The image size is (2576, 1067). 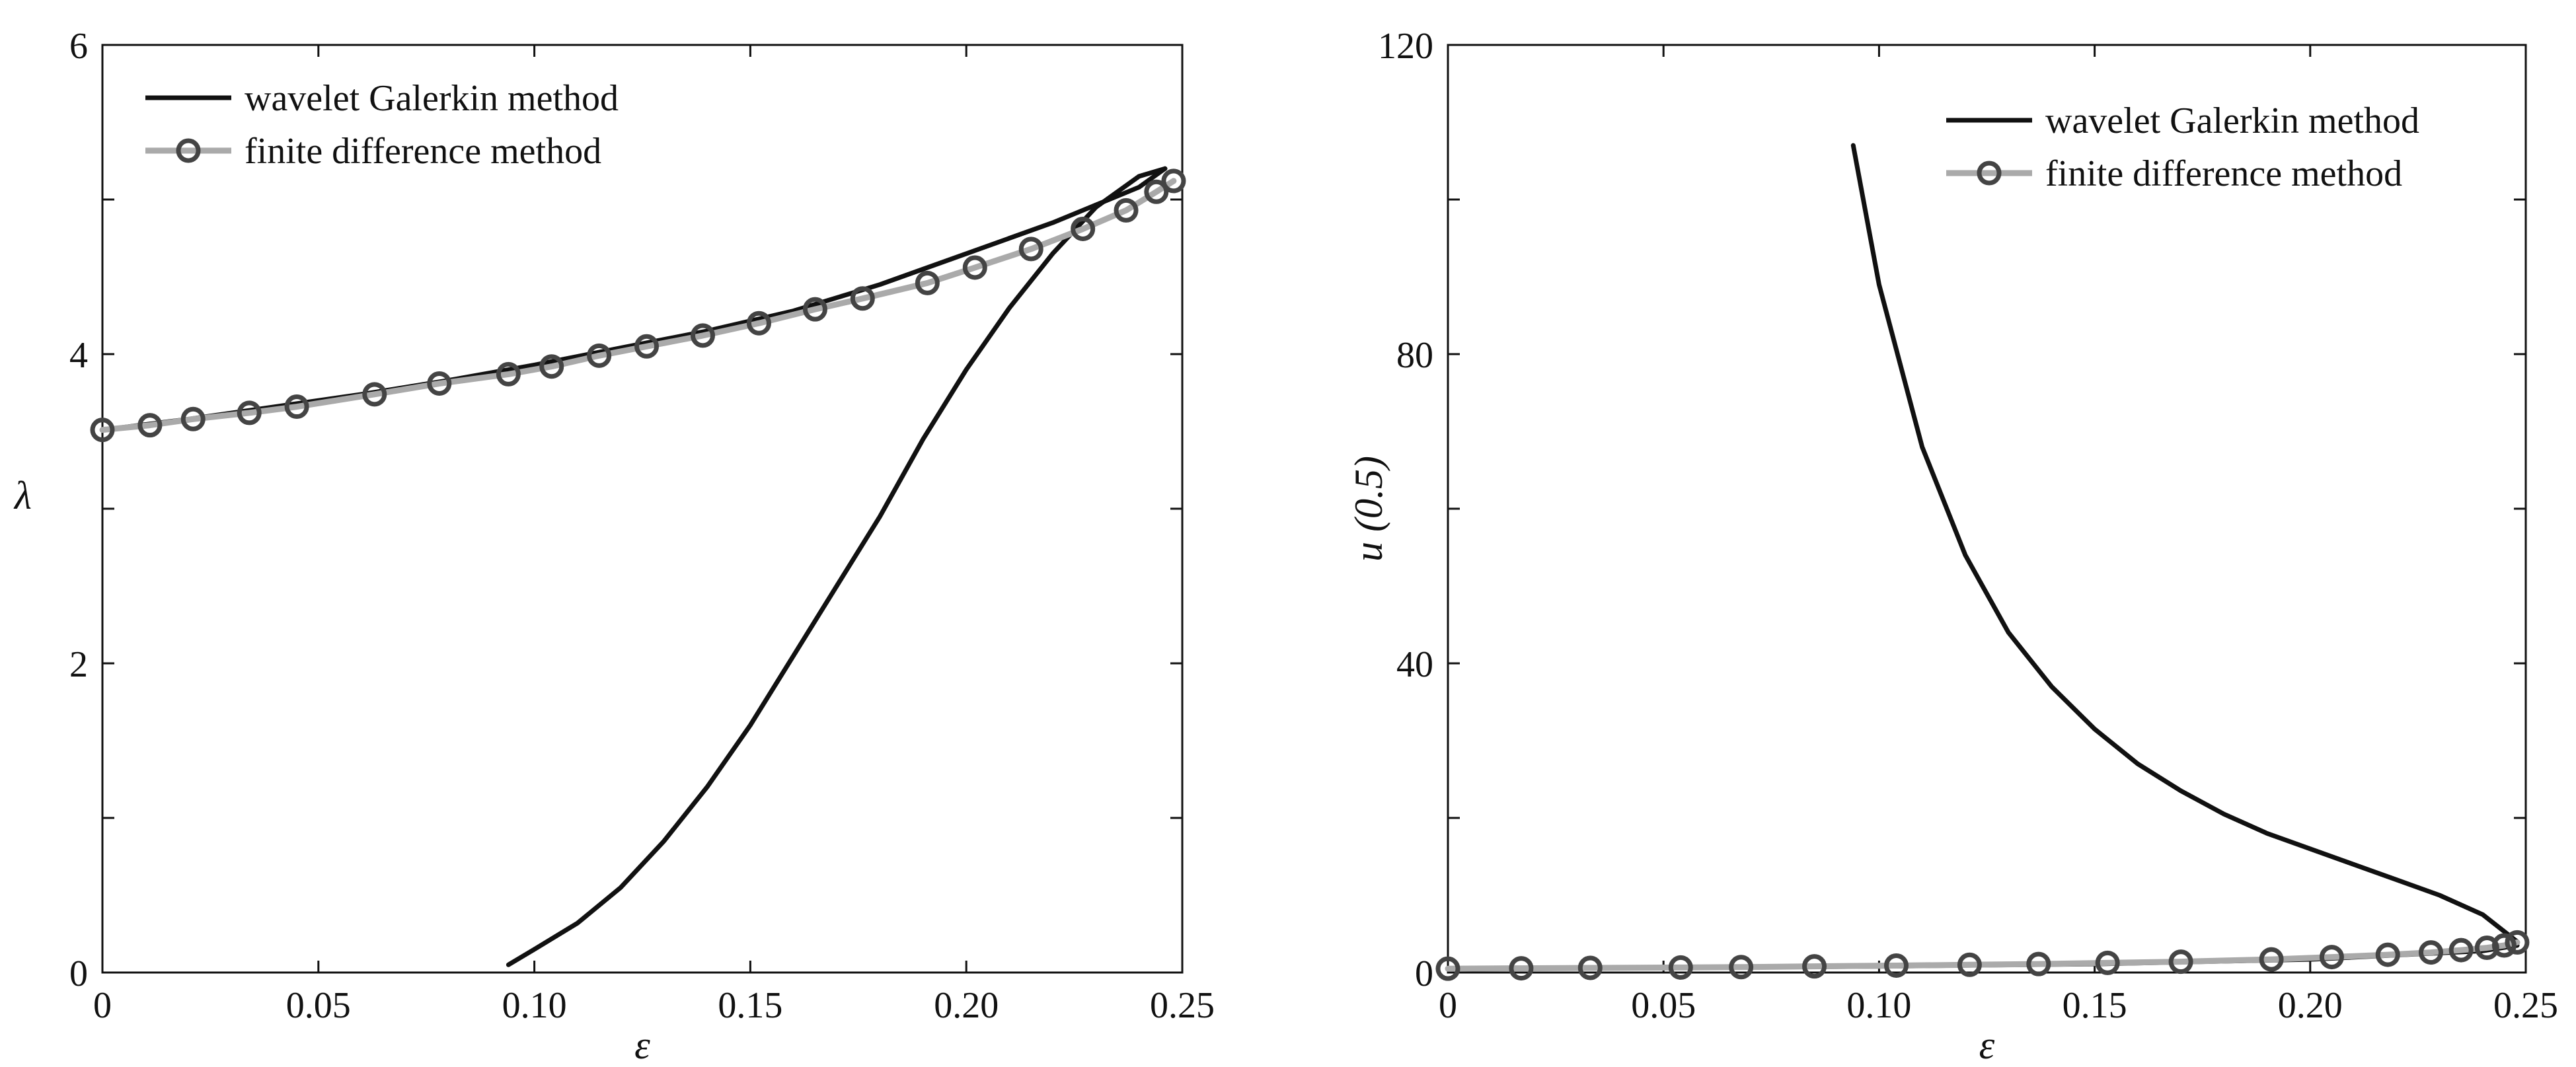 I want to click on y-axis-label: u (0.5), so click(x=1368, y=509).